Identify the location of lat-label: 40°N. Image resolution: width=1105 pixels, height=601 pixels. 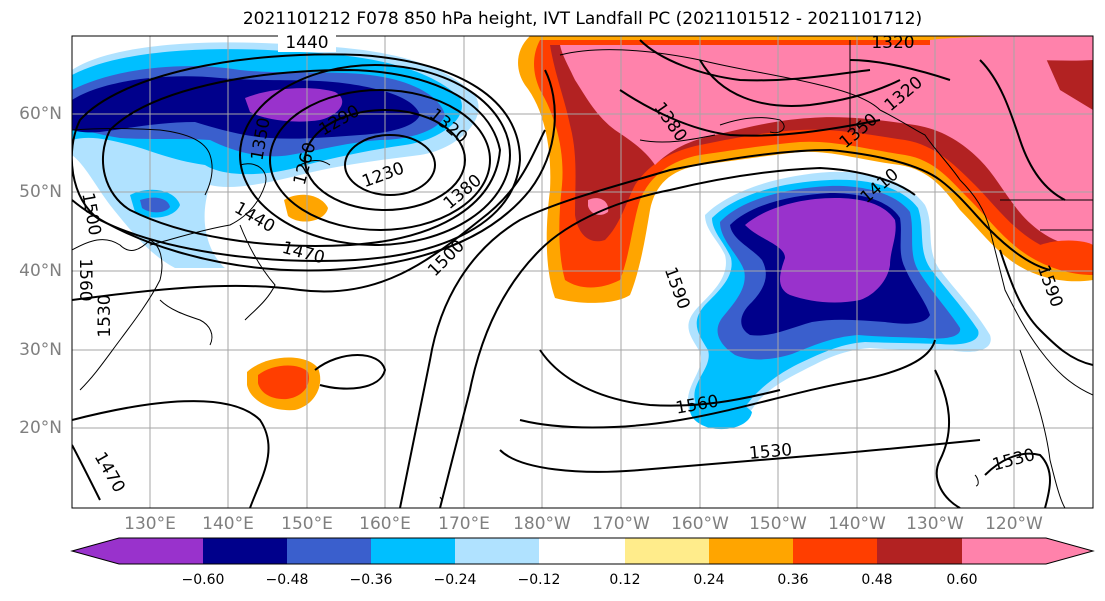
(40, 271).